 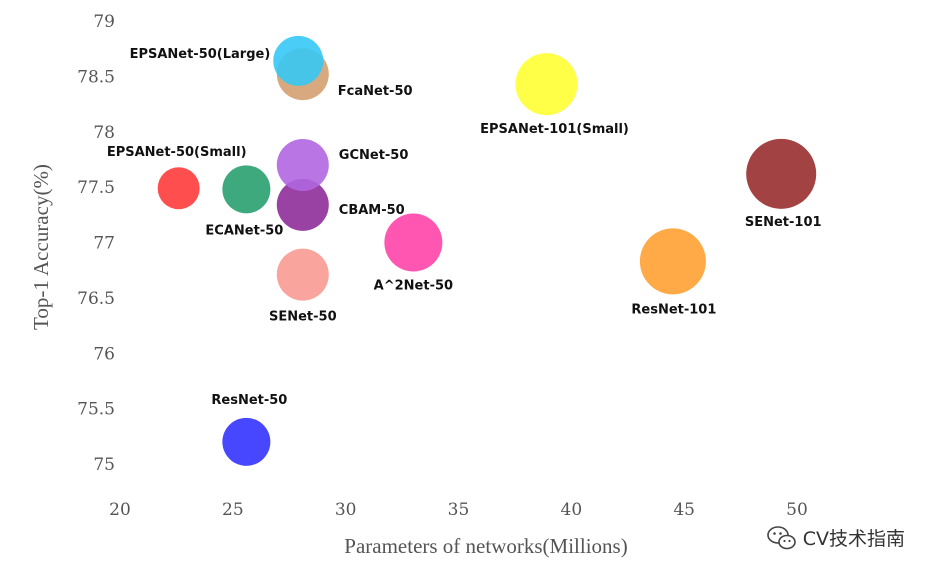 I want to click on x-tick-label: 25, so click(x=233, y=510).